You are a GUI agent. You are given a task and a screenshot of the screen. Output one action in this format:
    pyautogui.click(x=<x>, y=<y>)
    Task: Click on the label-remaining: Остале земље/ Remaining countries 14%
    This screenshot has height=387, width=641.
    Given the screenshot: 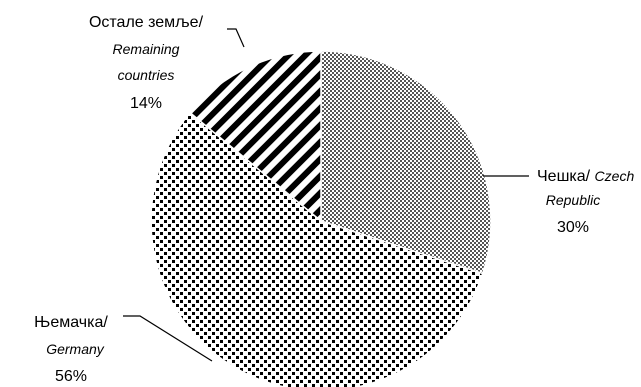 What is the action you would take?
    pyautogui.click(x=146, y=63)
    